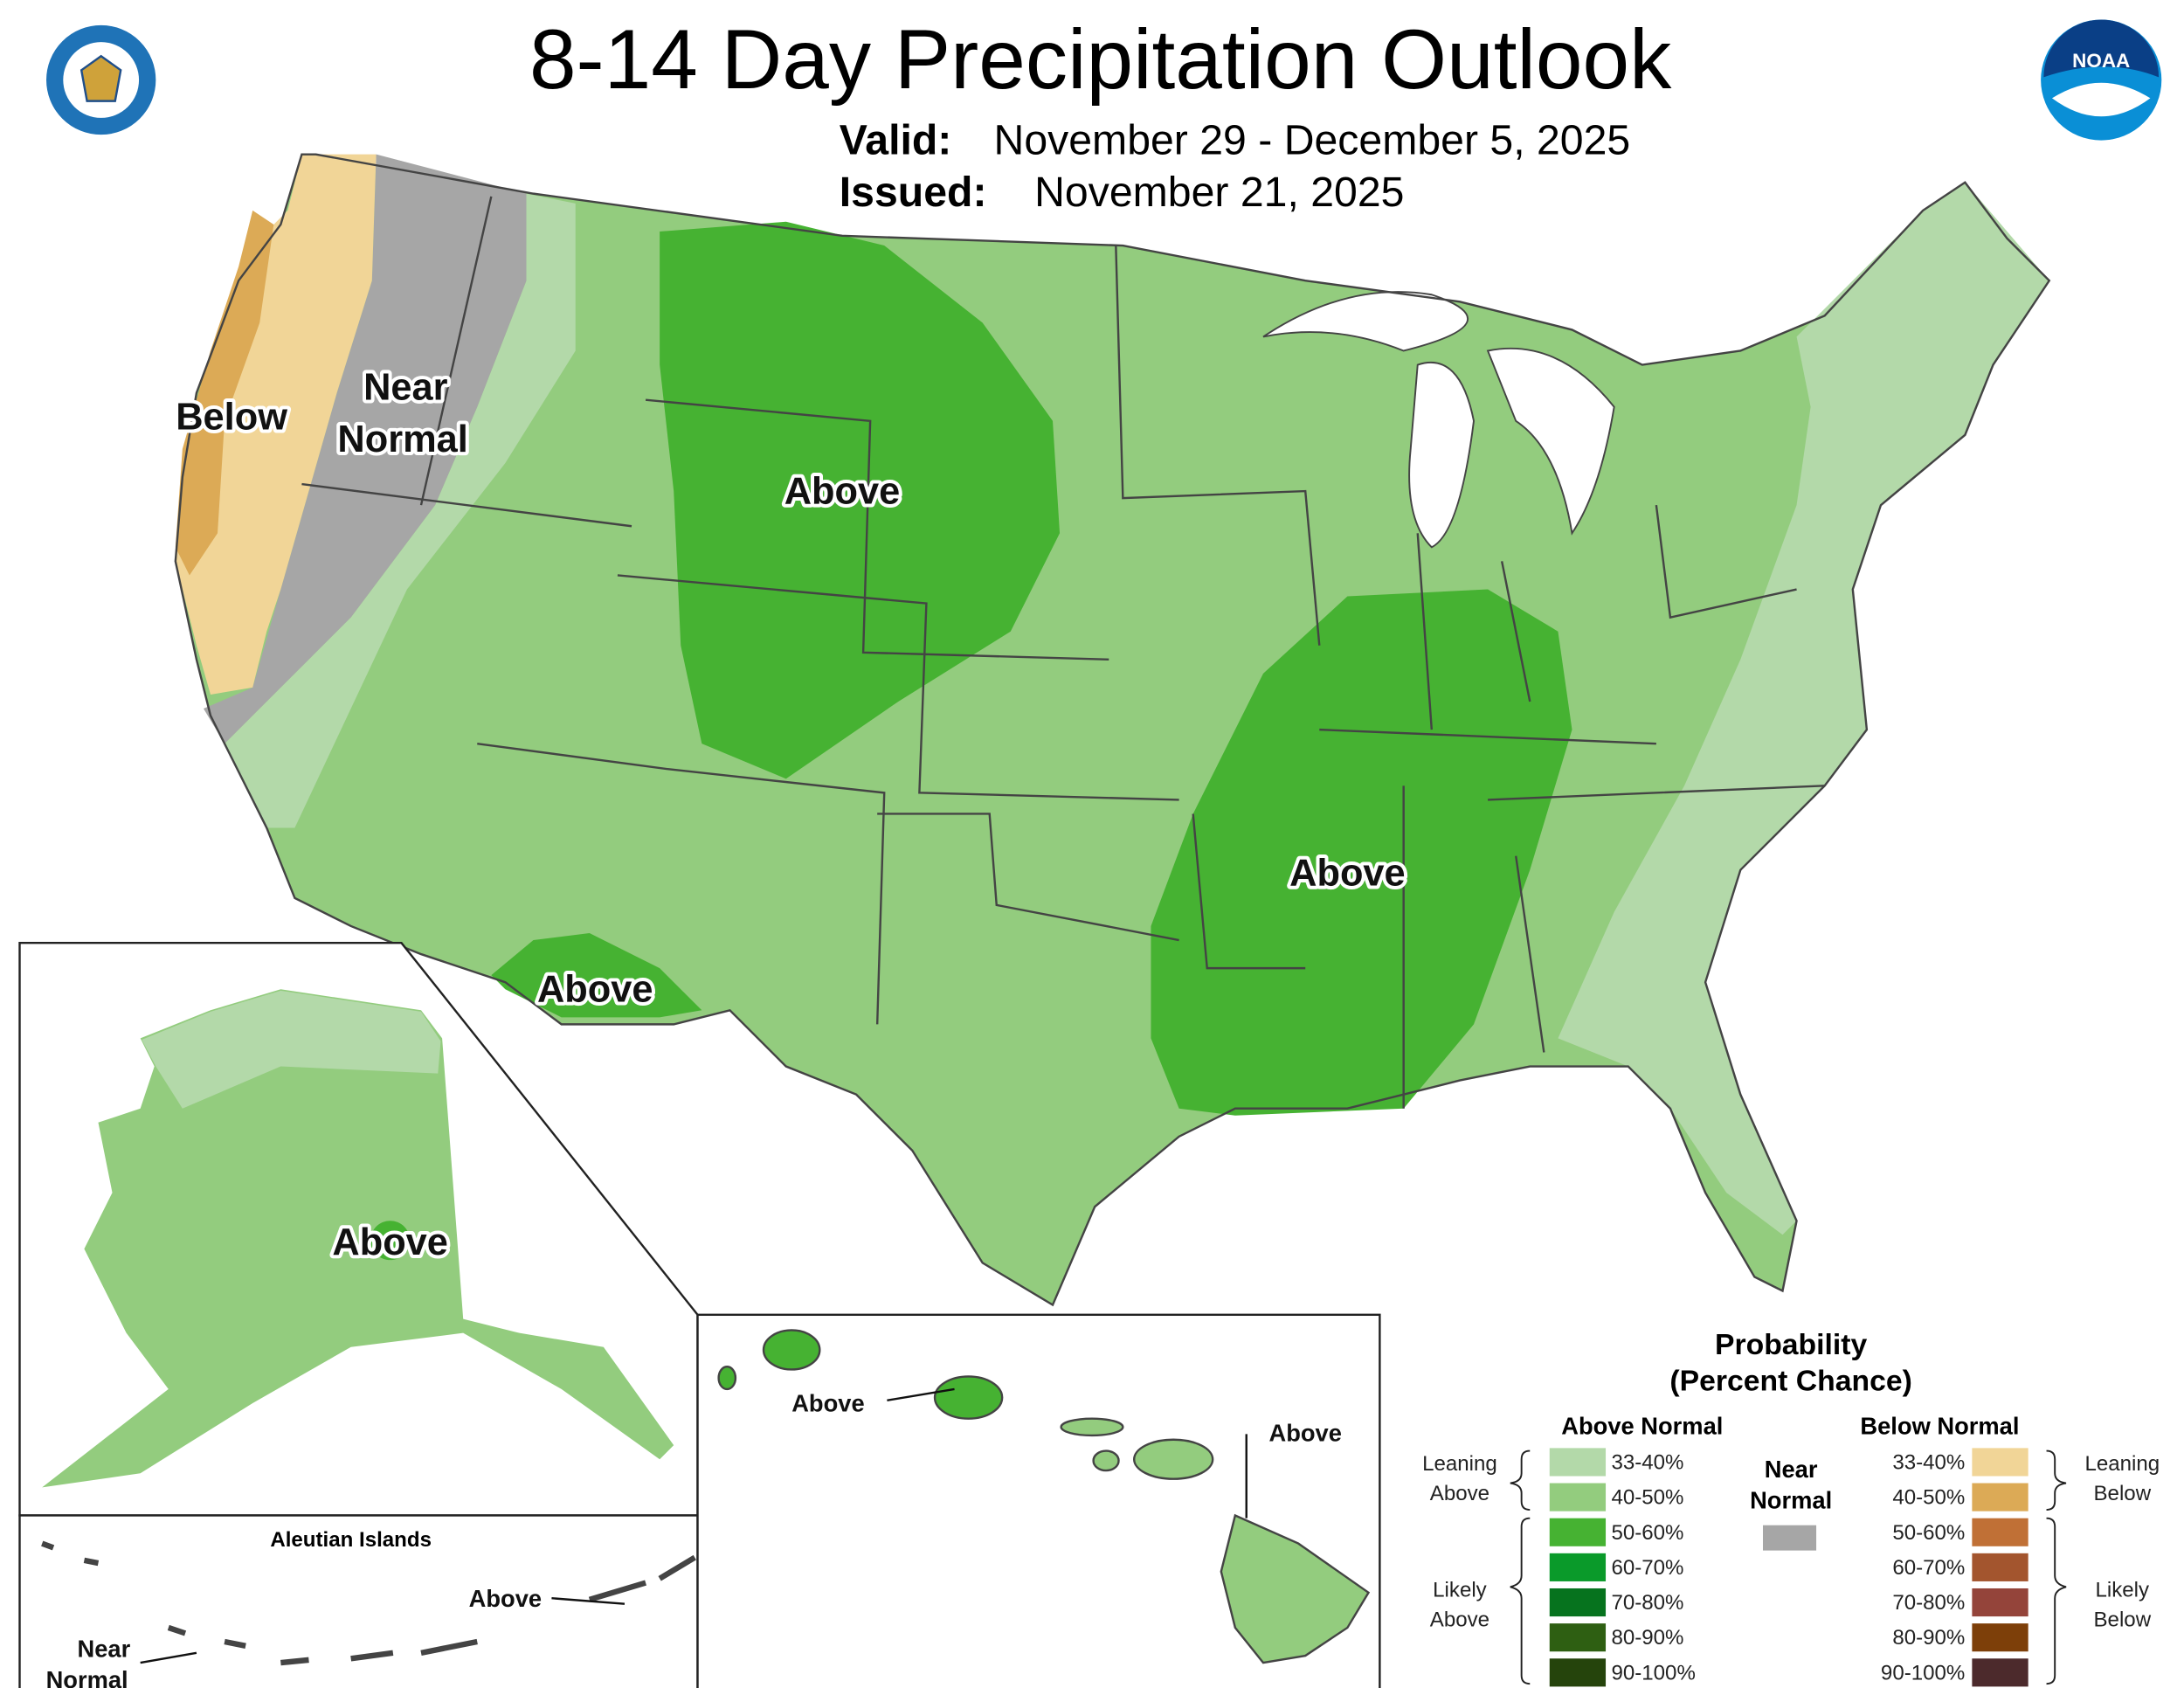 Image resolution: width=2184 pixels, height=1688 pixels. What do you see at coordinates (351, 1540) in the screenshot?
I see `inset-title: Aleutian Islands` at bounding box center [351, 1540].